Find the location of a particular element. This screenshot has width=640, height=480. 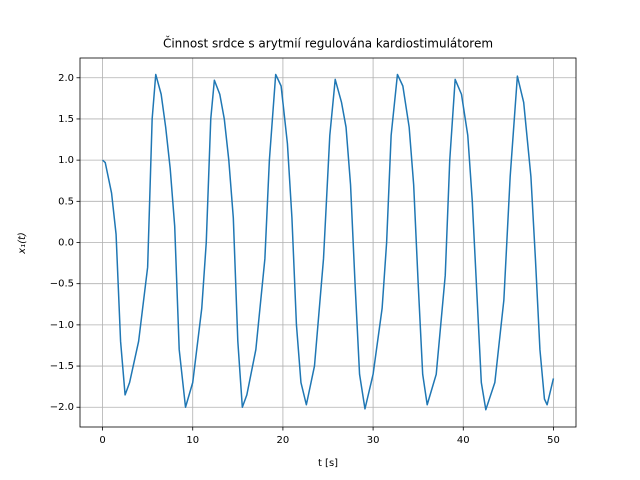

y-tick-label: −1.5 is located at coordinates (62, 366).